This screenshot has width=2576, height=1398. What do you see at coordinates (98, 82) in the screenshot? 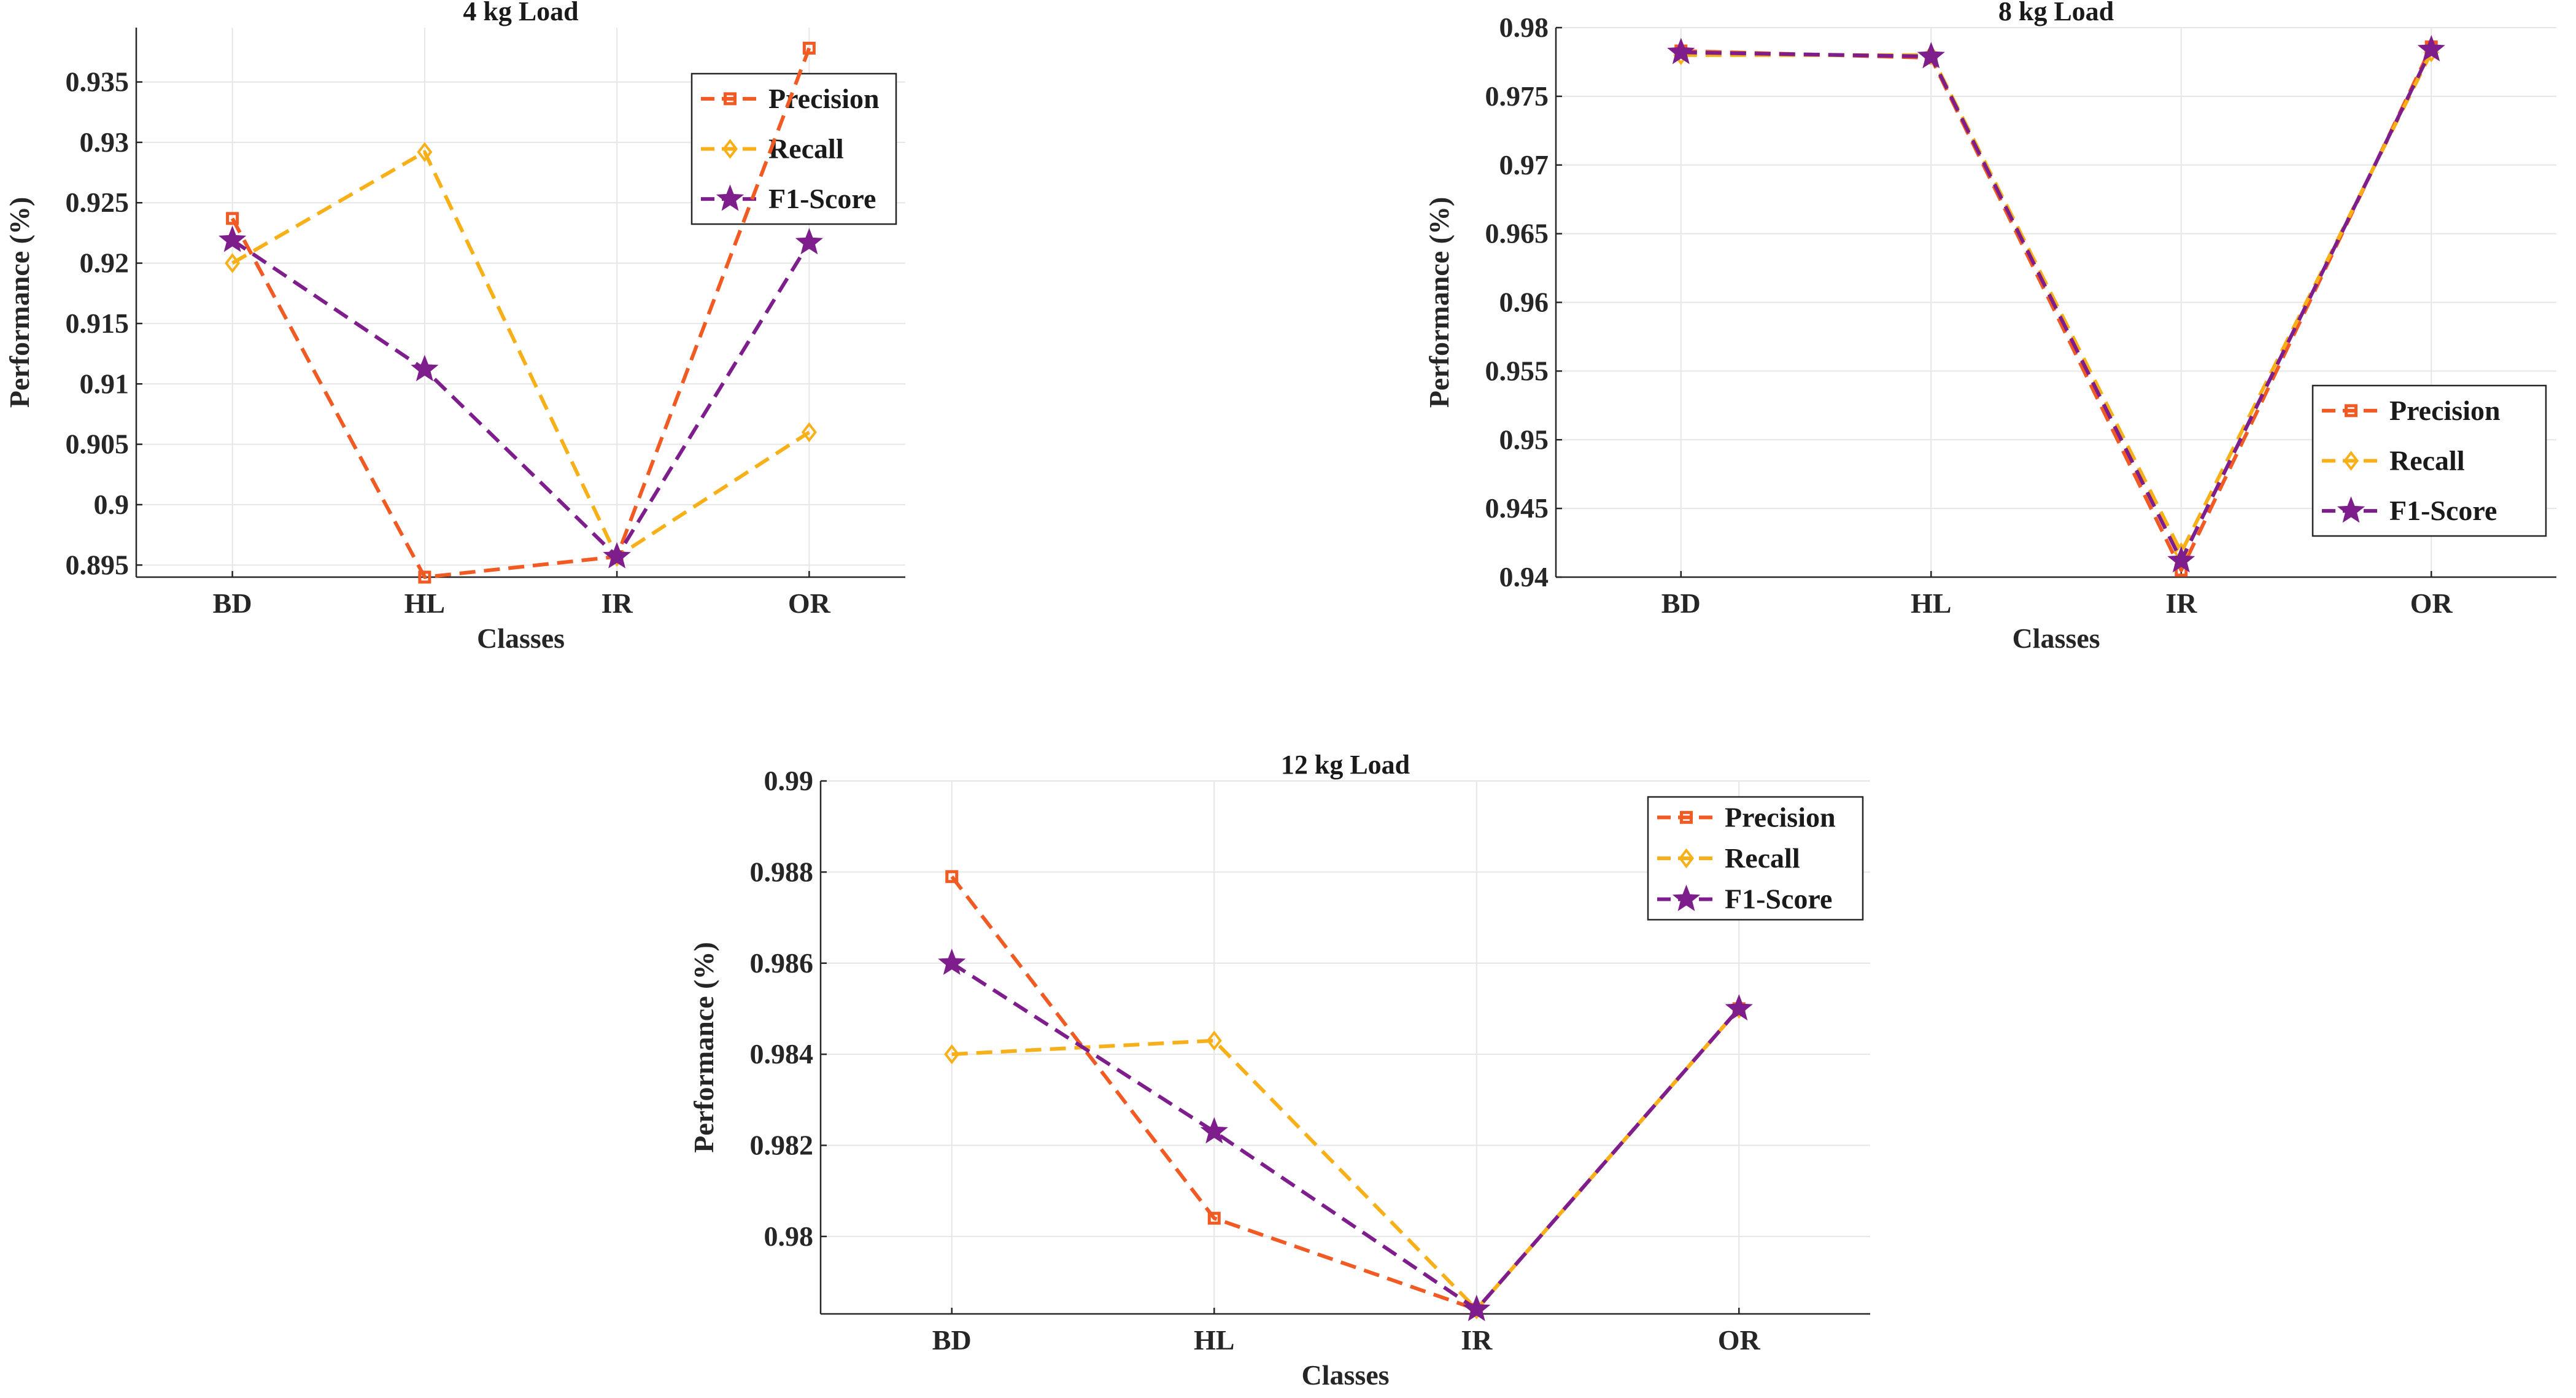
I see `y-tick-label: 0.935` at bounding box center [98, 82].